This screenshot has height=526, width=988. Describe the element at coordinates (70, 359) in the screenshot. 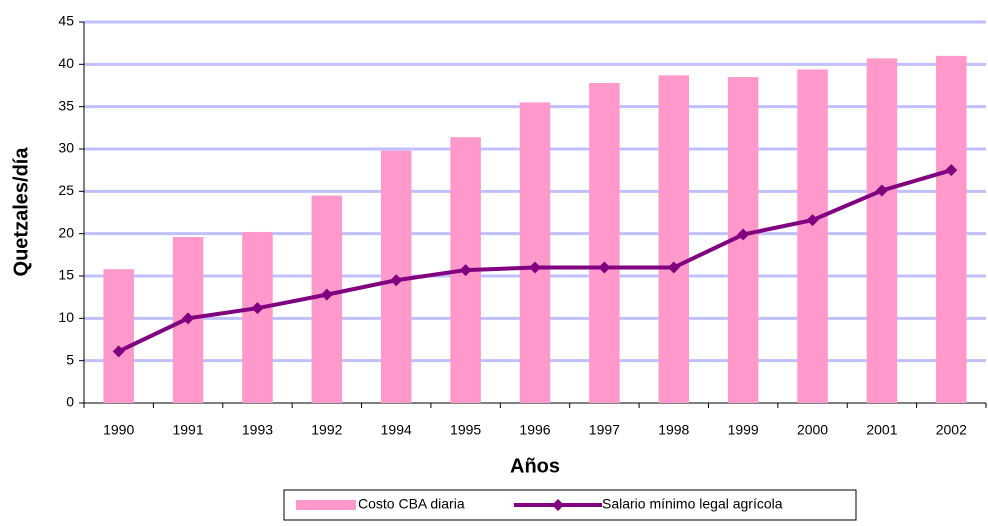

I see `y-tick-label: 5` at that location.